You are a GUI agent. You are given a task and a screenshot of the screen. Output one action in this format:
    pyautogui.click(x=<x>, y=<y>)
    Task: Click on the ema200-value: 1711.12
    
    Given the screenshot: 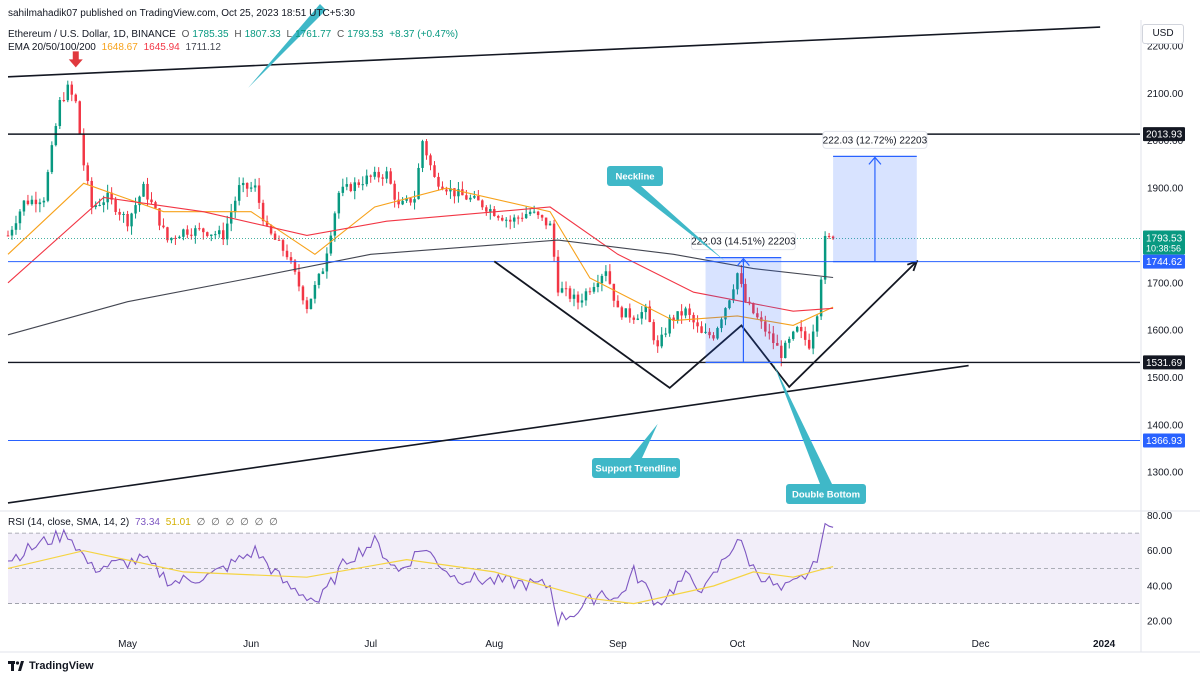 What is the action you would take?
    pyautogui.click(x=203, y=47)
    